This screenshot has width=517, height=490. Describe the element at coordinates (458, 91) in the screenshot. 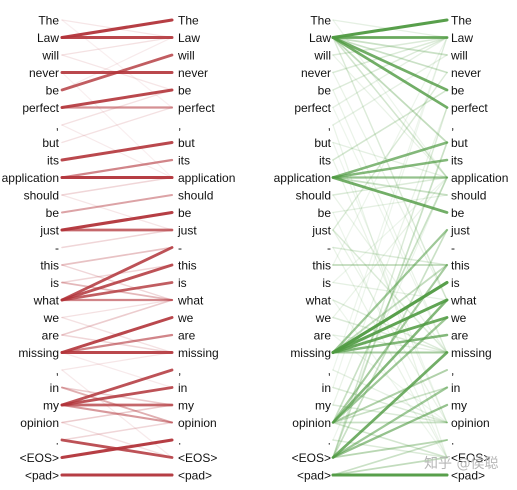

I see `right-target-token: be` at that location.